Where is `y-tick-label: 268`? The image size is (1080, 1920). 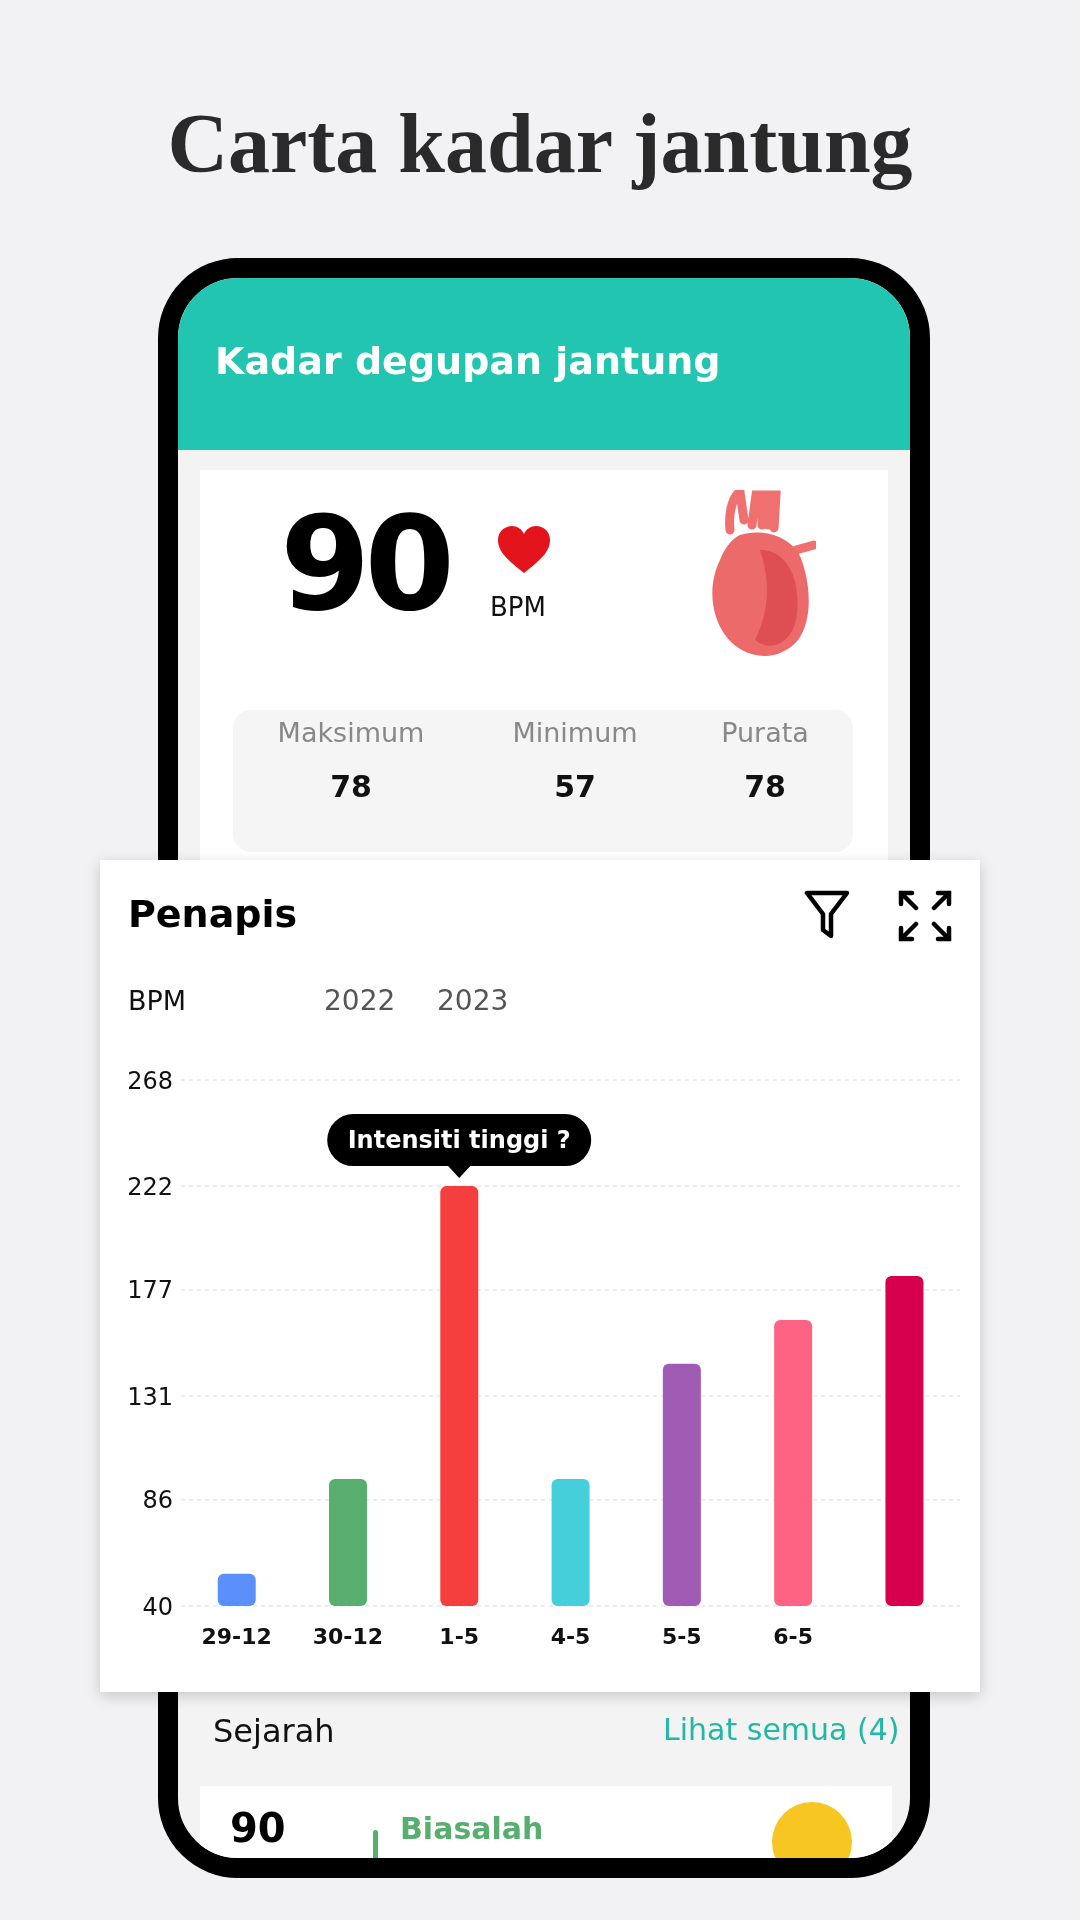
y-tick-label: 268 is located at coordinates (150, 1080).